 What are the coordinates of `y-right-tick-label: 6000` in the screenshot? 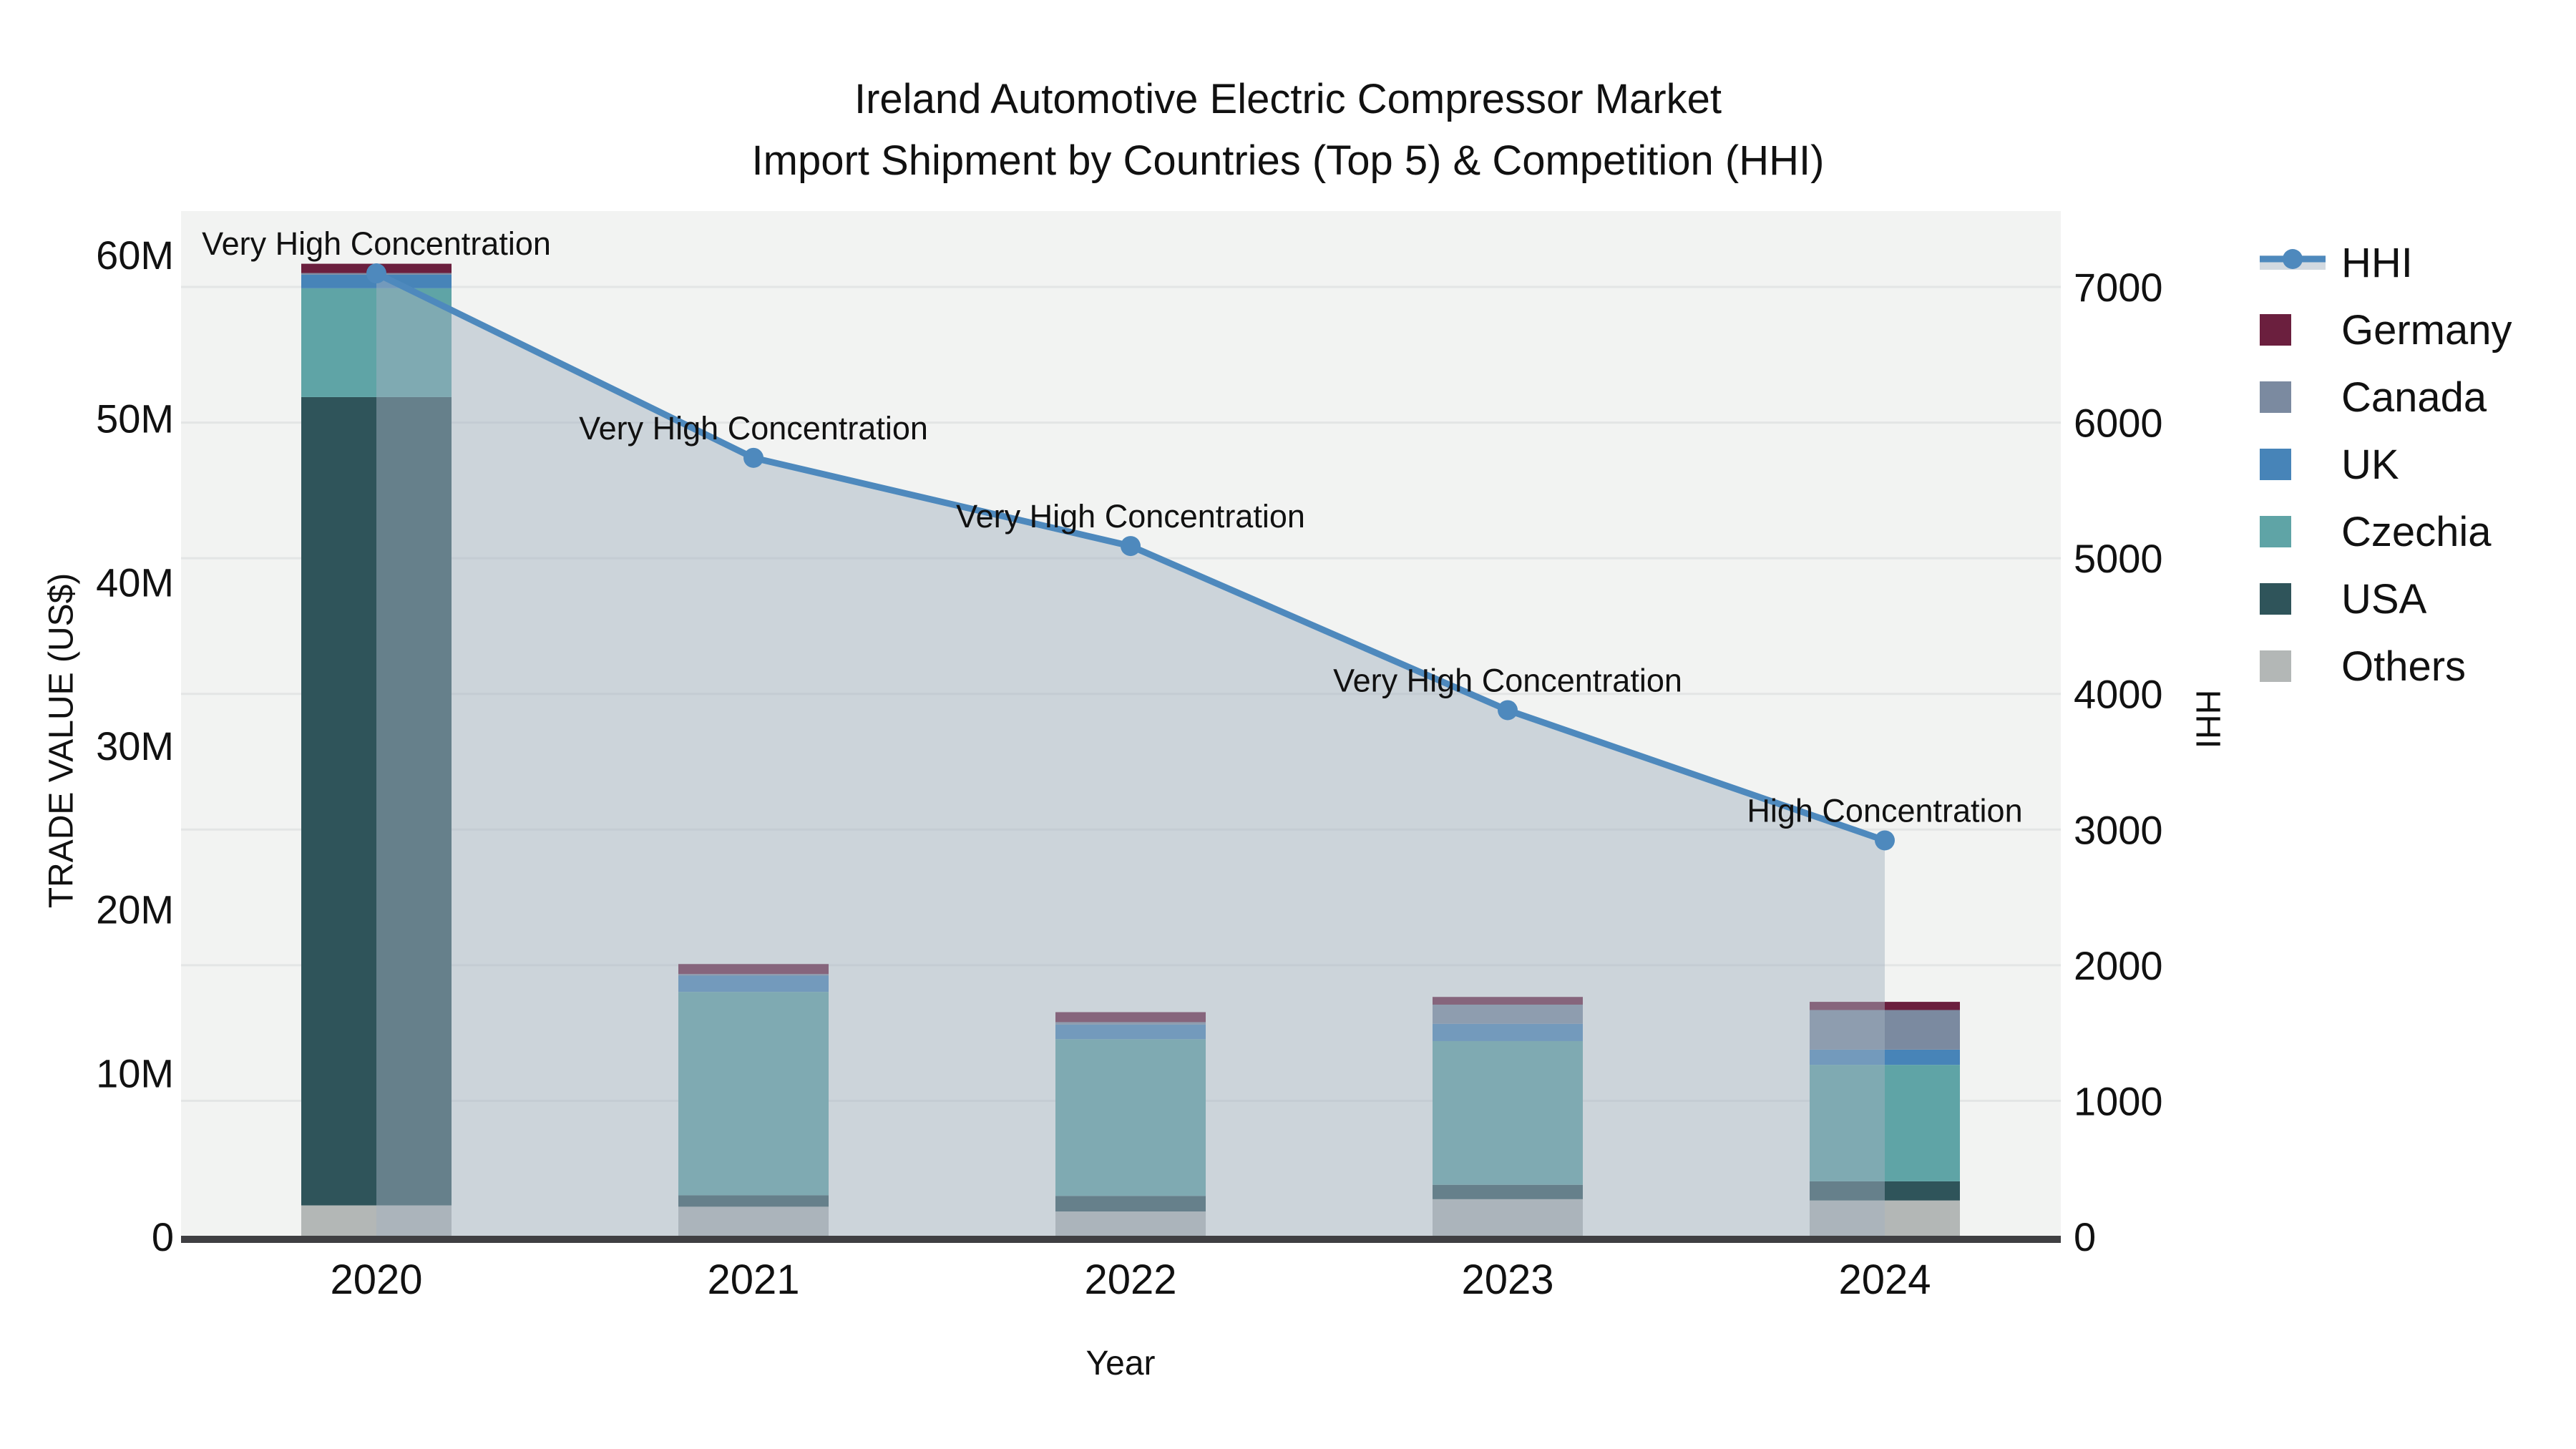 It's located at (2118, 423).